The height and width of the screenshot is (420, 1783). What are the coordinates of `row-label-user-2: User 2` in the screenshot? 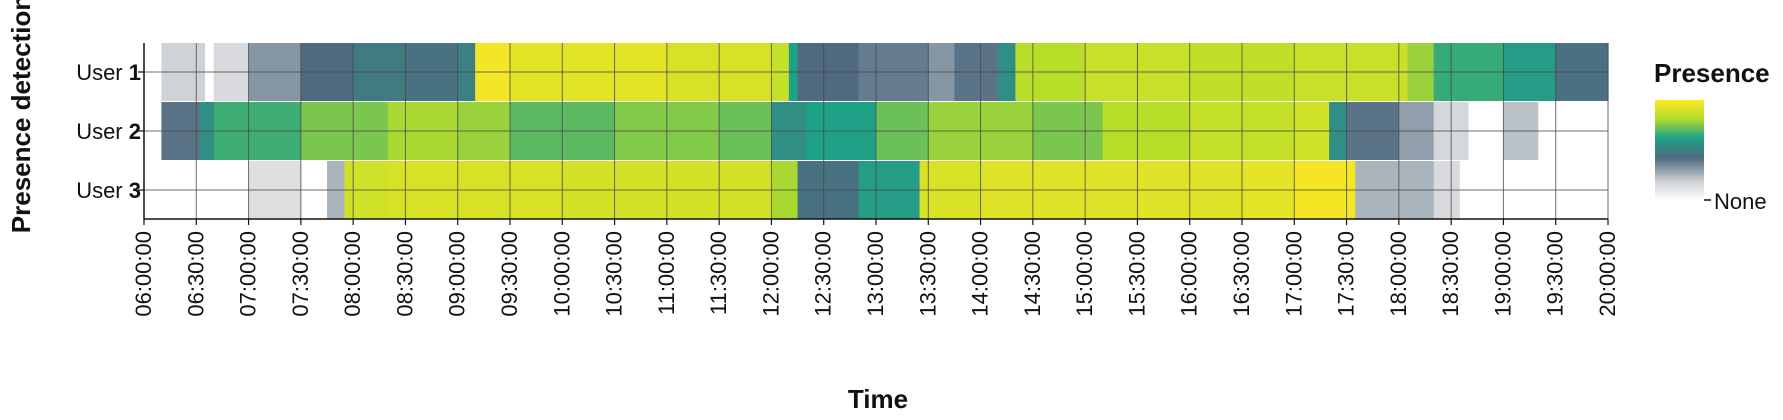 It's located at (108, 131).